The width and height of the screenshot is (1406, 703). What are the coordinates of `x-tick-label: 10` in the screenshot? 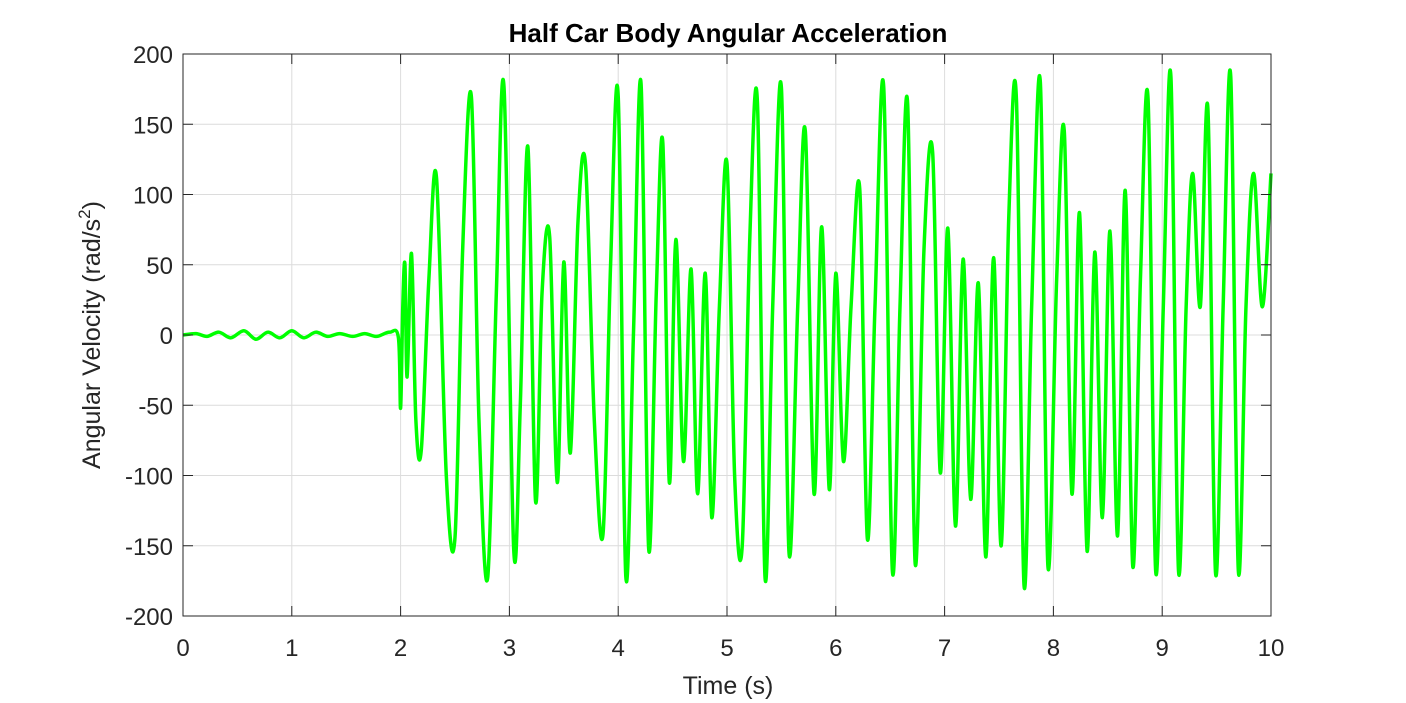 It's located at (1271, 648).